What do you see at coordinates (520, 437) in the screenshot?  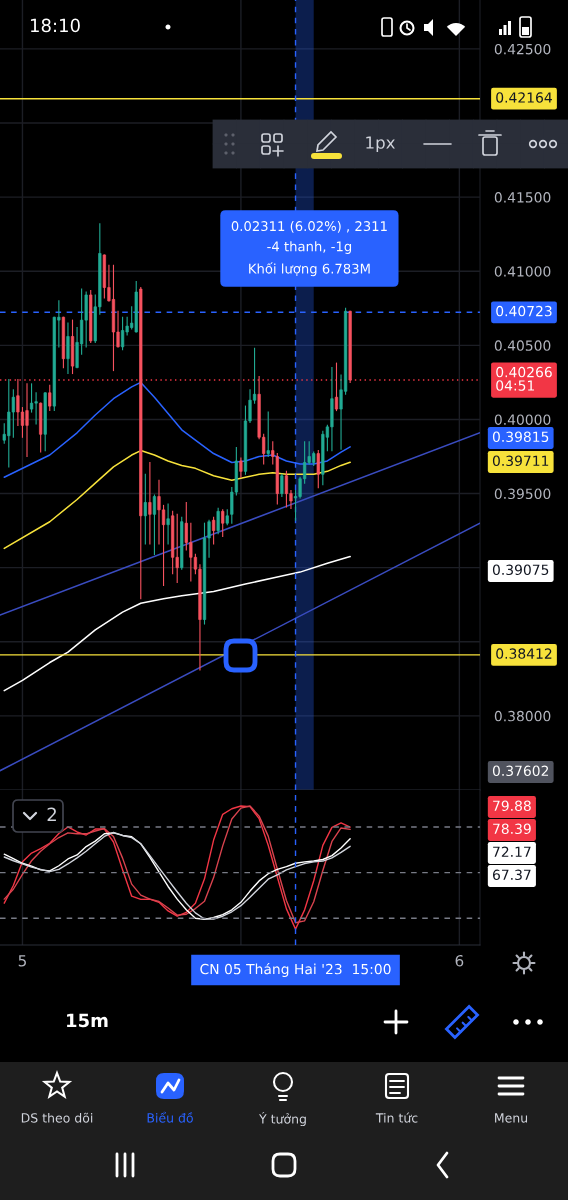 I see `text: 0.39815` at bounding box center [520, 437].